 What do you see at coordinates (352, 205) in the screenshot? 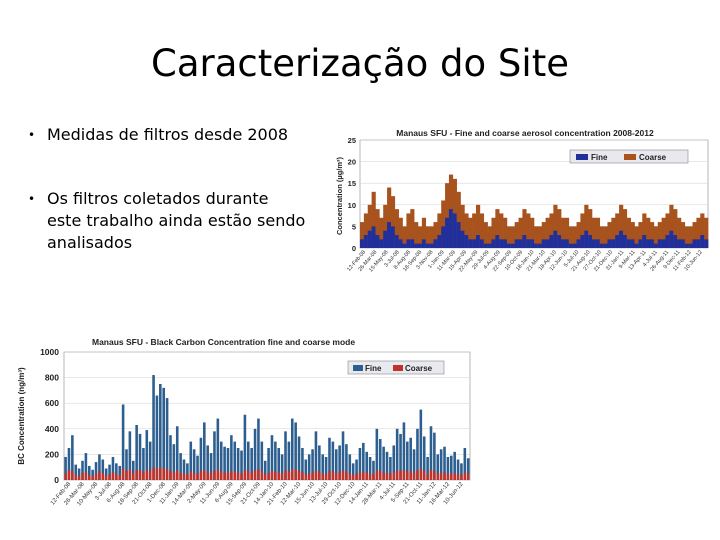
I see `chart1-y-tick-label: 10` at bounding box center [352, 205].